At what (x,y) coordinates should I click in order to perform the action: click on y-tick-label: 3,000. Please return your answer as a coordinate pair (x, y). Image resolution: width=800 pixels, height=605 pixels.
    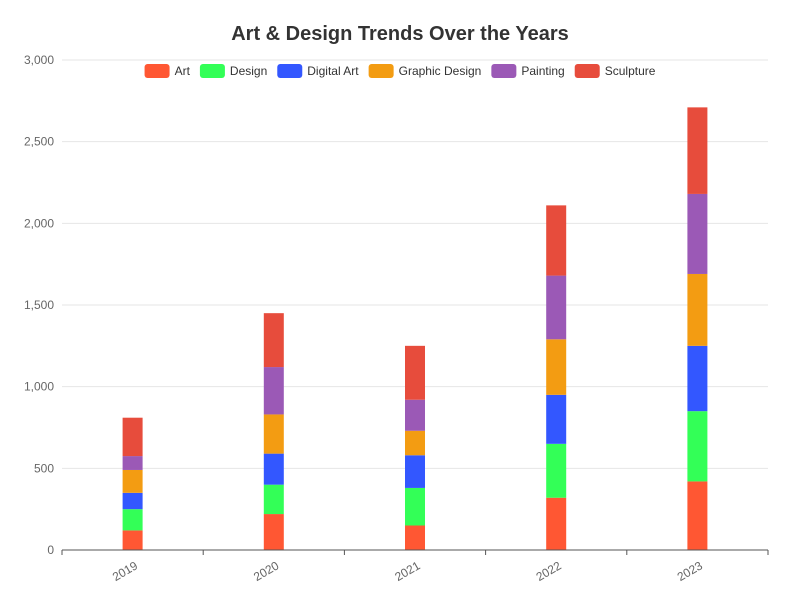
    Looking at the image, I should click on (39, 60).